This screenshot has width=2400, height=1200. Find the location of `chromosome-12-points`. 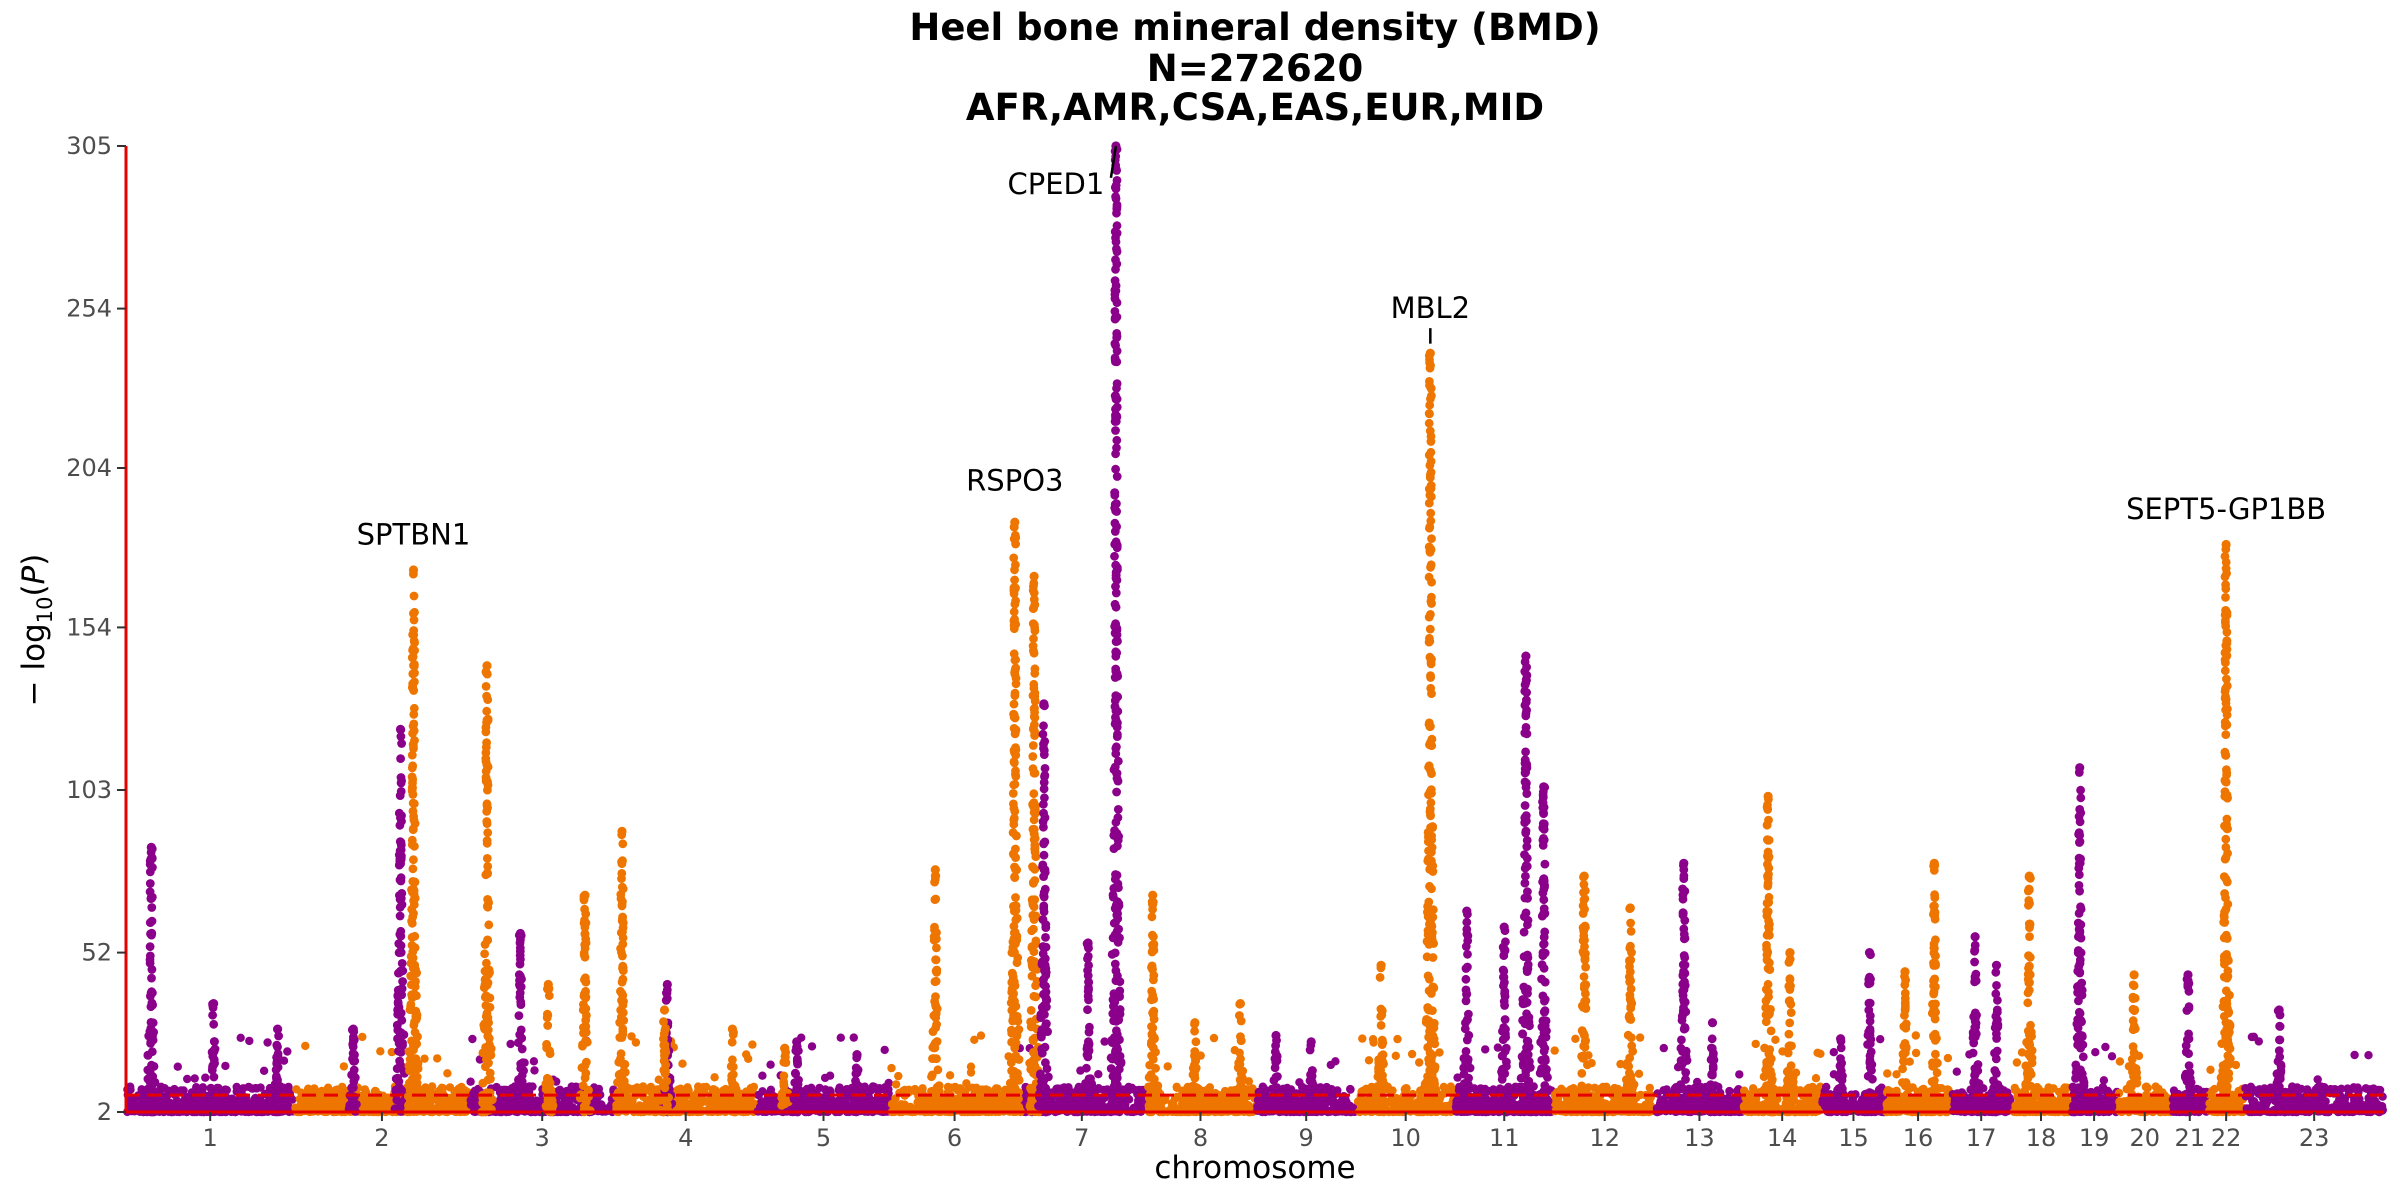

chromosome-12-points is located at coordinates (1604, 1075).